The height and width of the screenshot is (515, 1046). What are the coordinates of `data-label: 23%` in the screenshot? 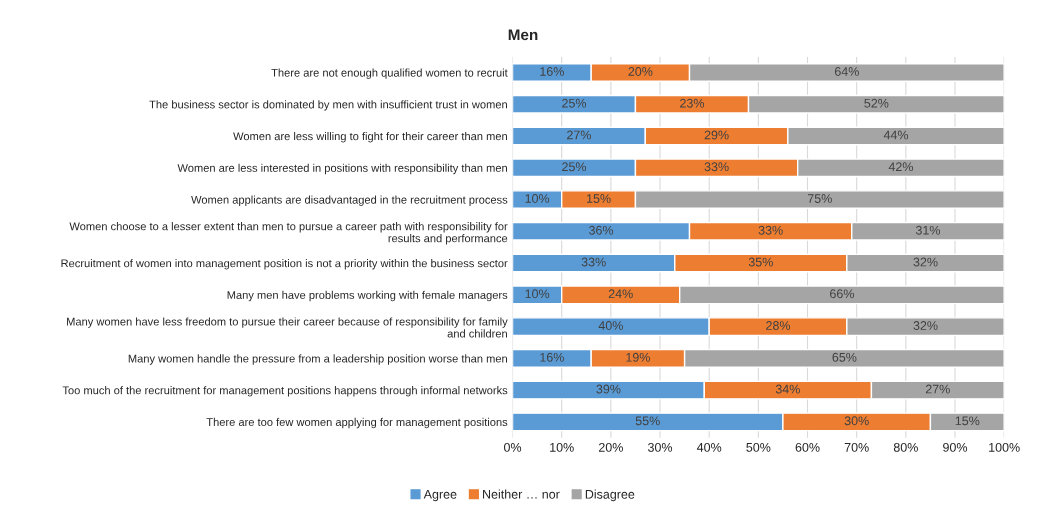 It's located at (692, 103).